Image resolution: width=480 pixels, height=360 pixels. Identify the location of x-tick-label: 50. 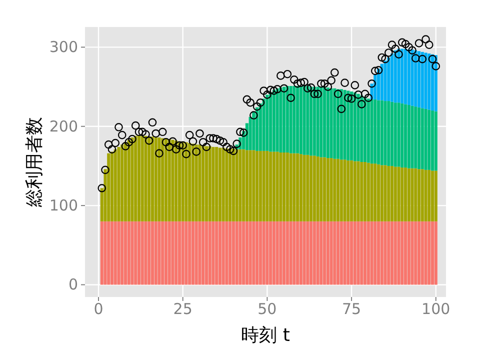
(267, 309).